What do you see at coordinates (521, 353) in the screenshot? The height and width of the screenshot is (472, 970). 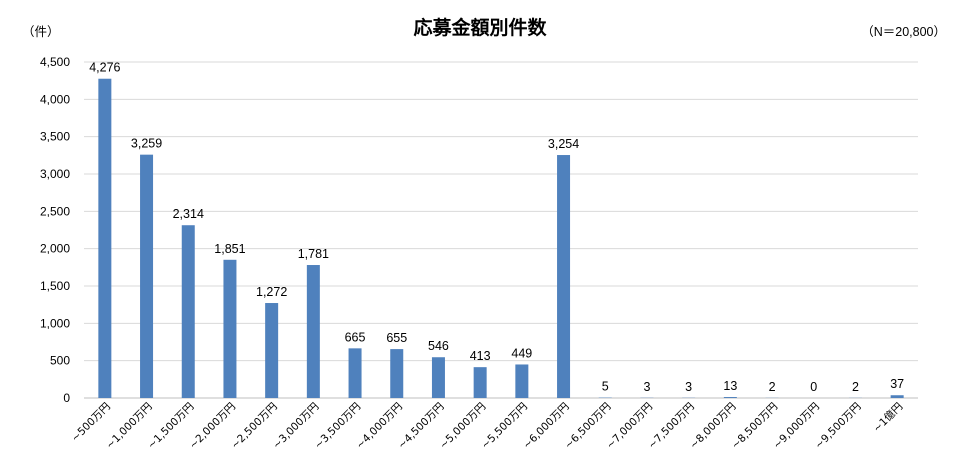 I see `data-label: 449` at bounding box center [521, 353].